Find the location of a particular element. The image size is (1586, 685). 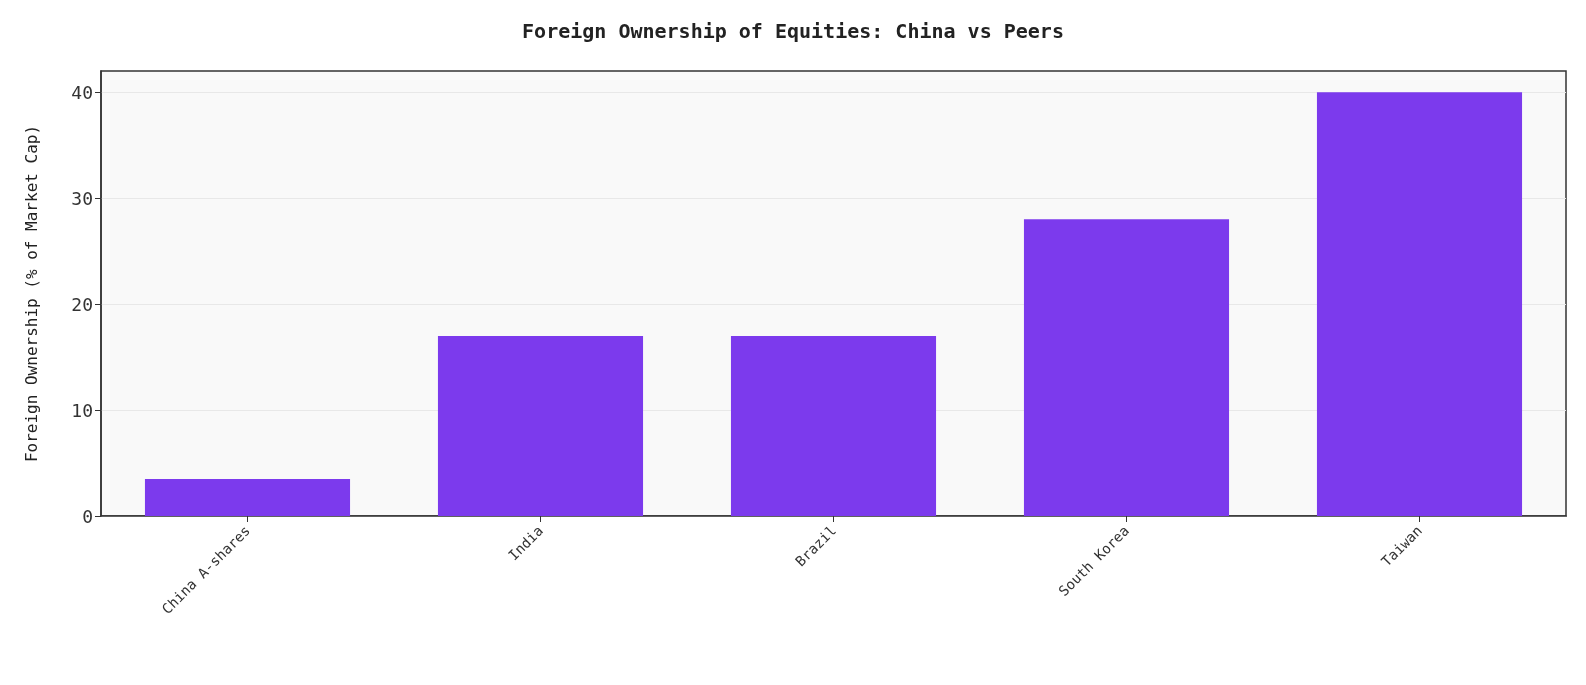

y-axis-title: Foreign Ownership (% of Market Cap) is located at coordinates (31, 293).